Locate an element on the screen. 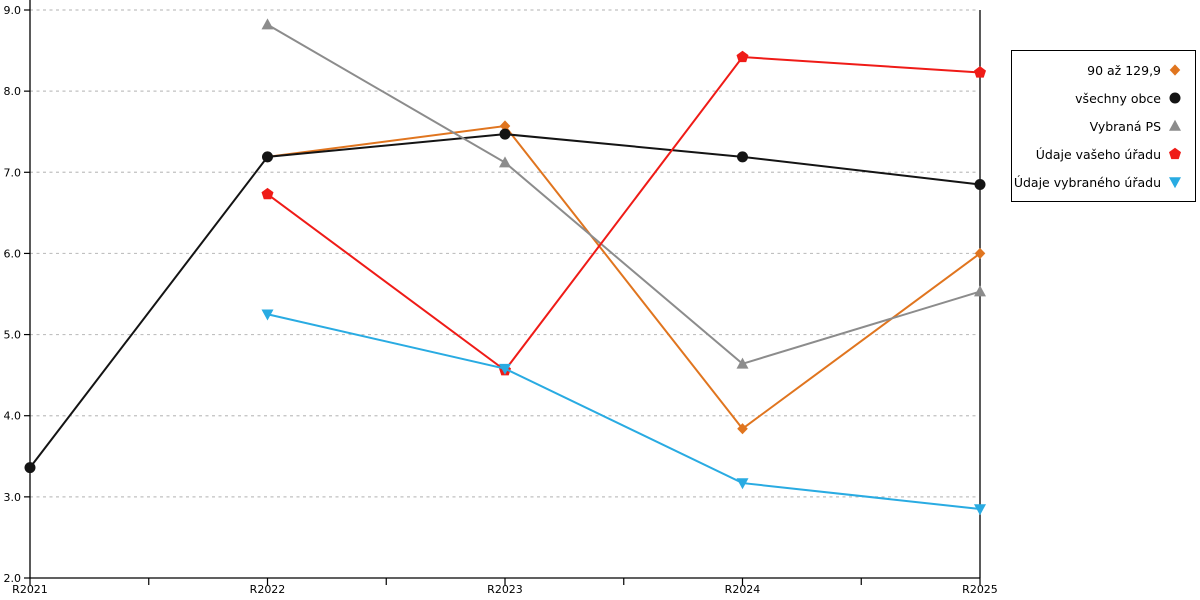 Image resolution: width=1200 pixels, height=600 pixels. data-point-s2-R2022 is located at coordinates (267, 24).